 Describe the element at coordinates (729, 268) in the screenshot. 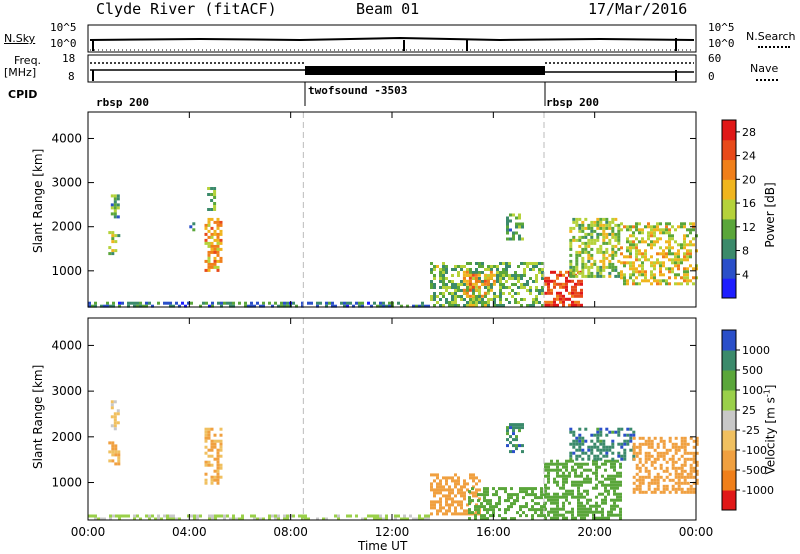

I see `power-cbar-segment` at that location.